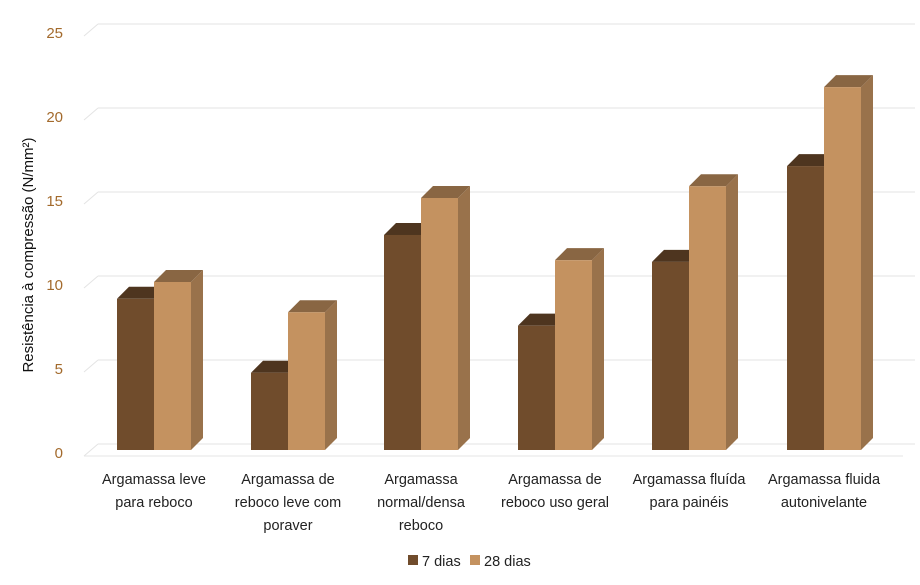  Describe the element at coordinates (441, 562) in the screenshot. I see `legend-label: 7 dias` at that location.